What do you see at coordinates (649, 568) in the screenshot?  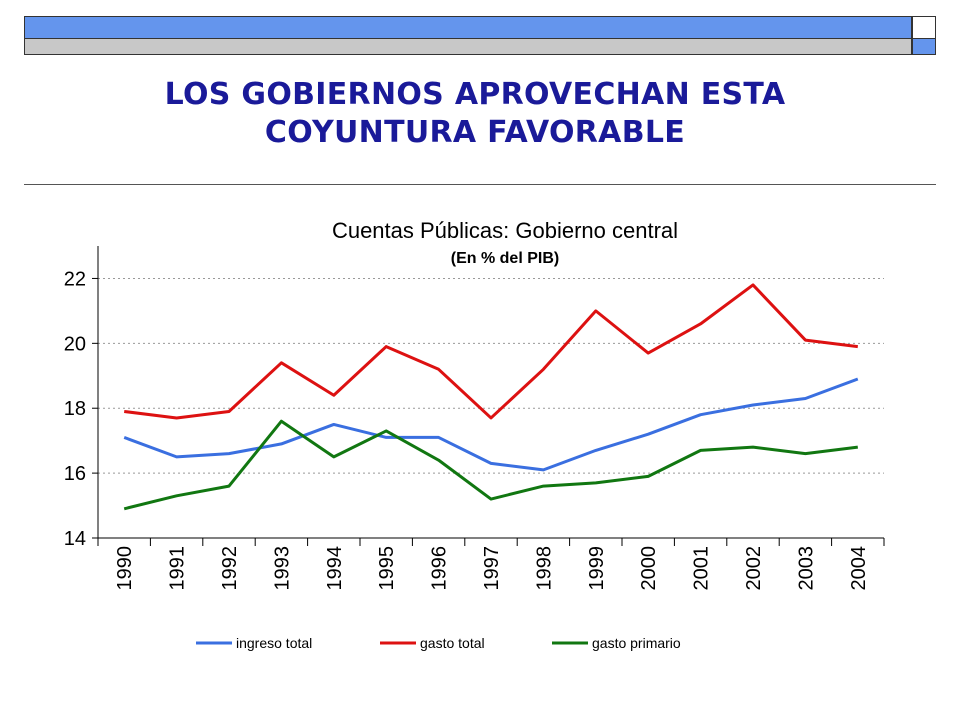 I see `x-tick-label: 2000` at bounding box center [649, 568].